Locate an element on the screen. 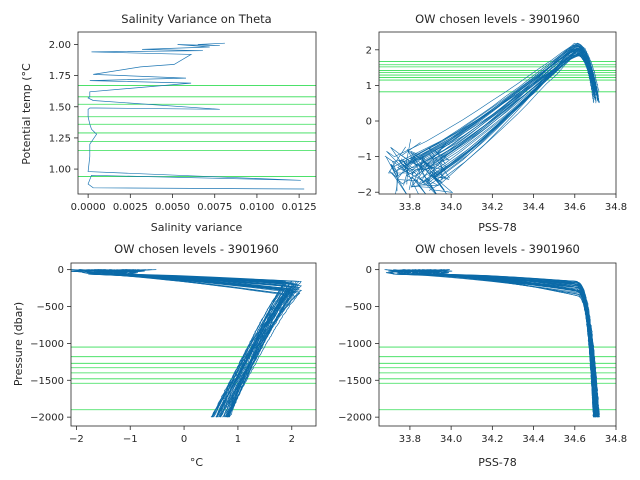 Image resolution: width=640 pixels, height=480 pixels. x-tick-label: 2 is located at coordinates (292, 439).